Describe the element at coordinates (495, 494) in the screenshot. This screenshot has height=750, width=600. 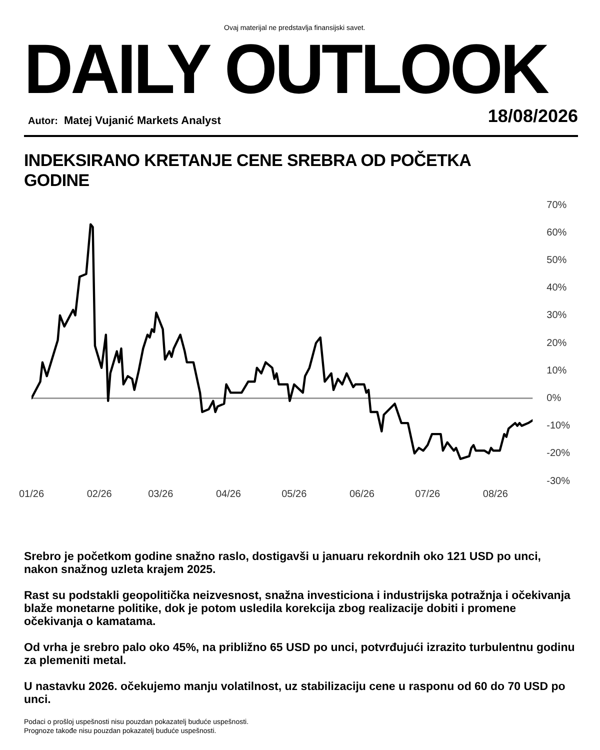
I see `x-tick-label: 08/26` at that location.